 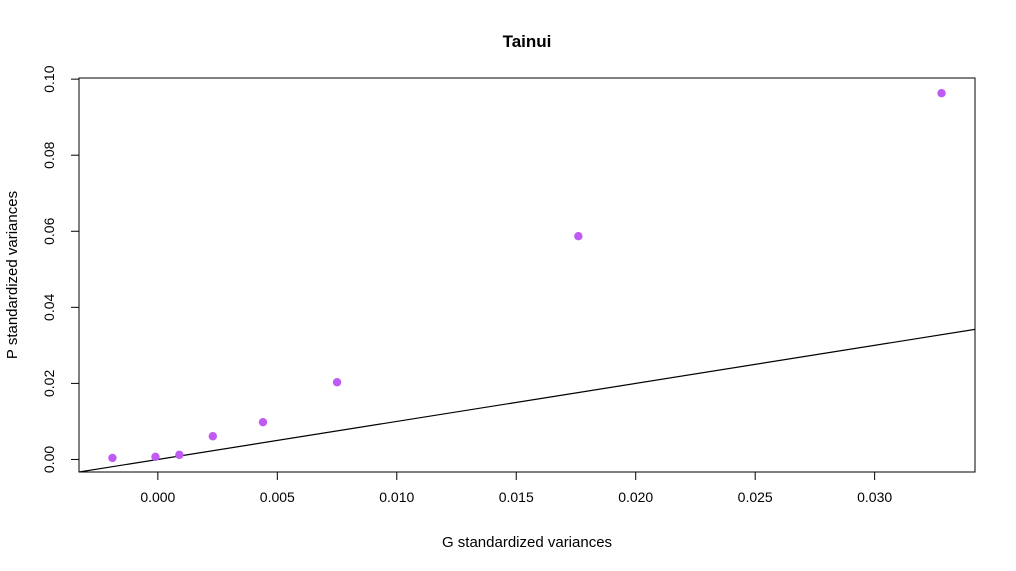 I want to click on x-tick-label: 0.030, so click(x=874, y=497).